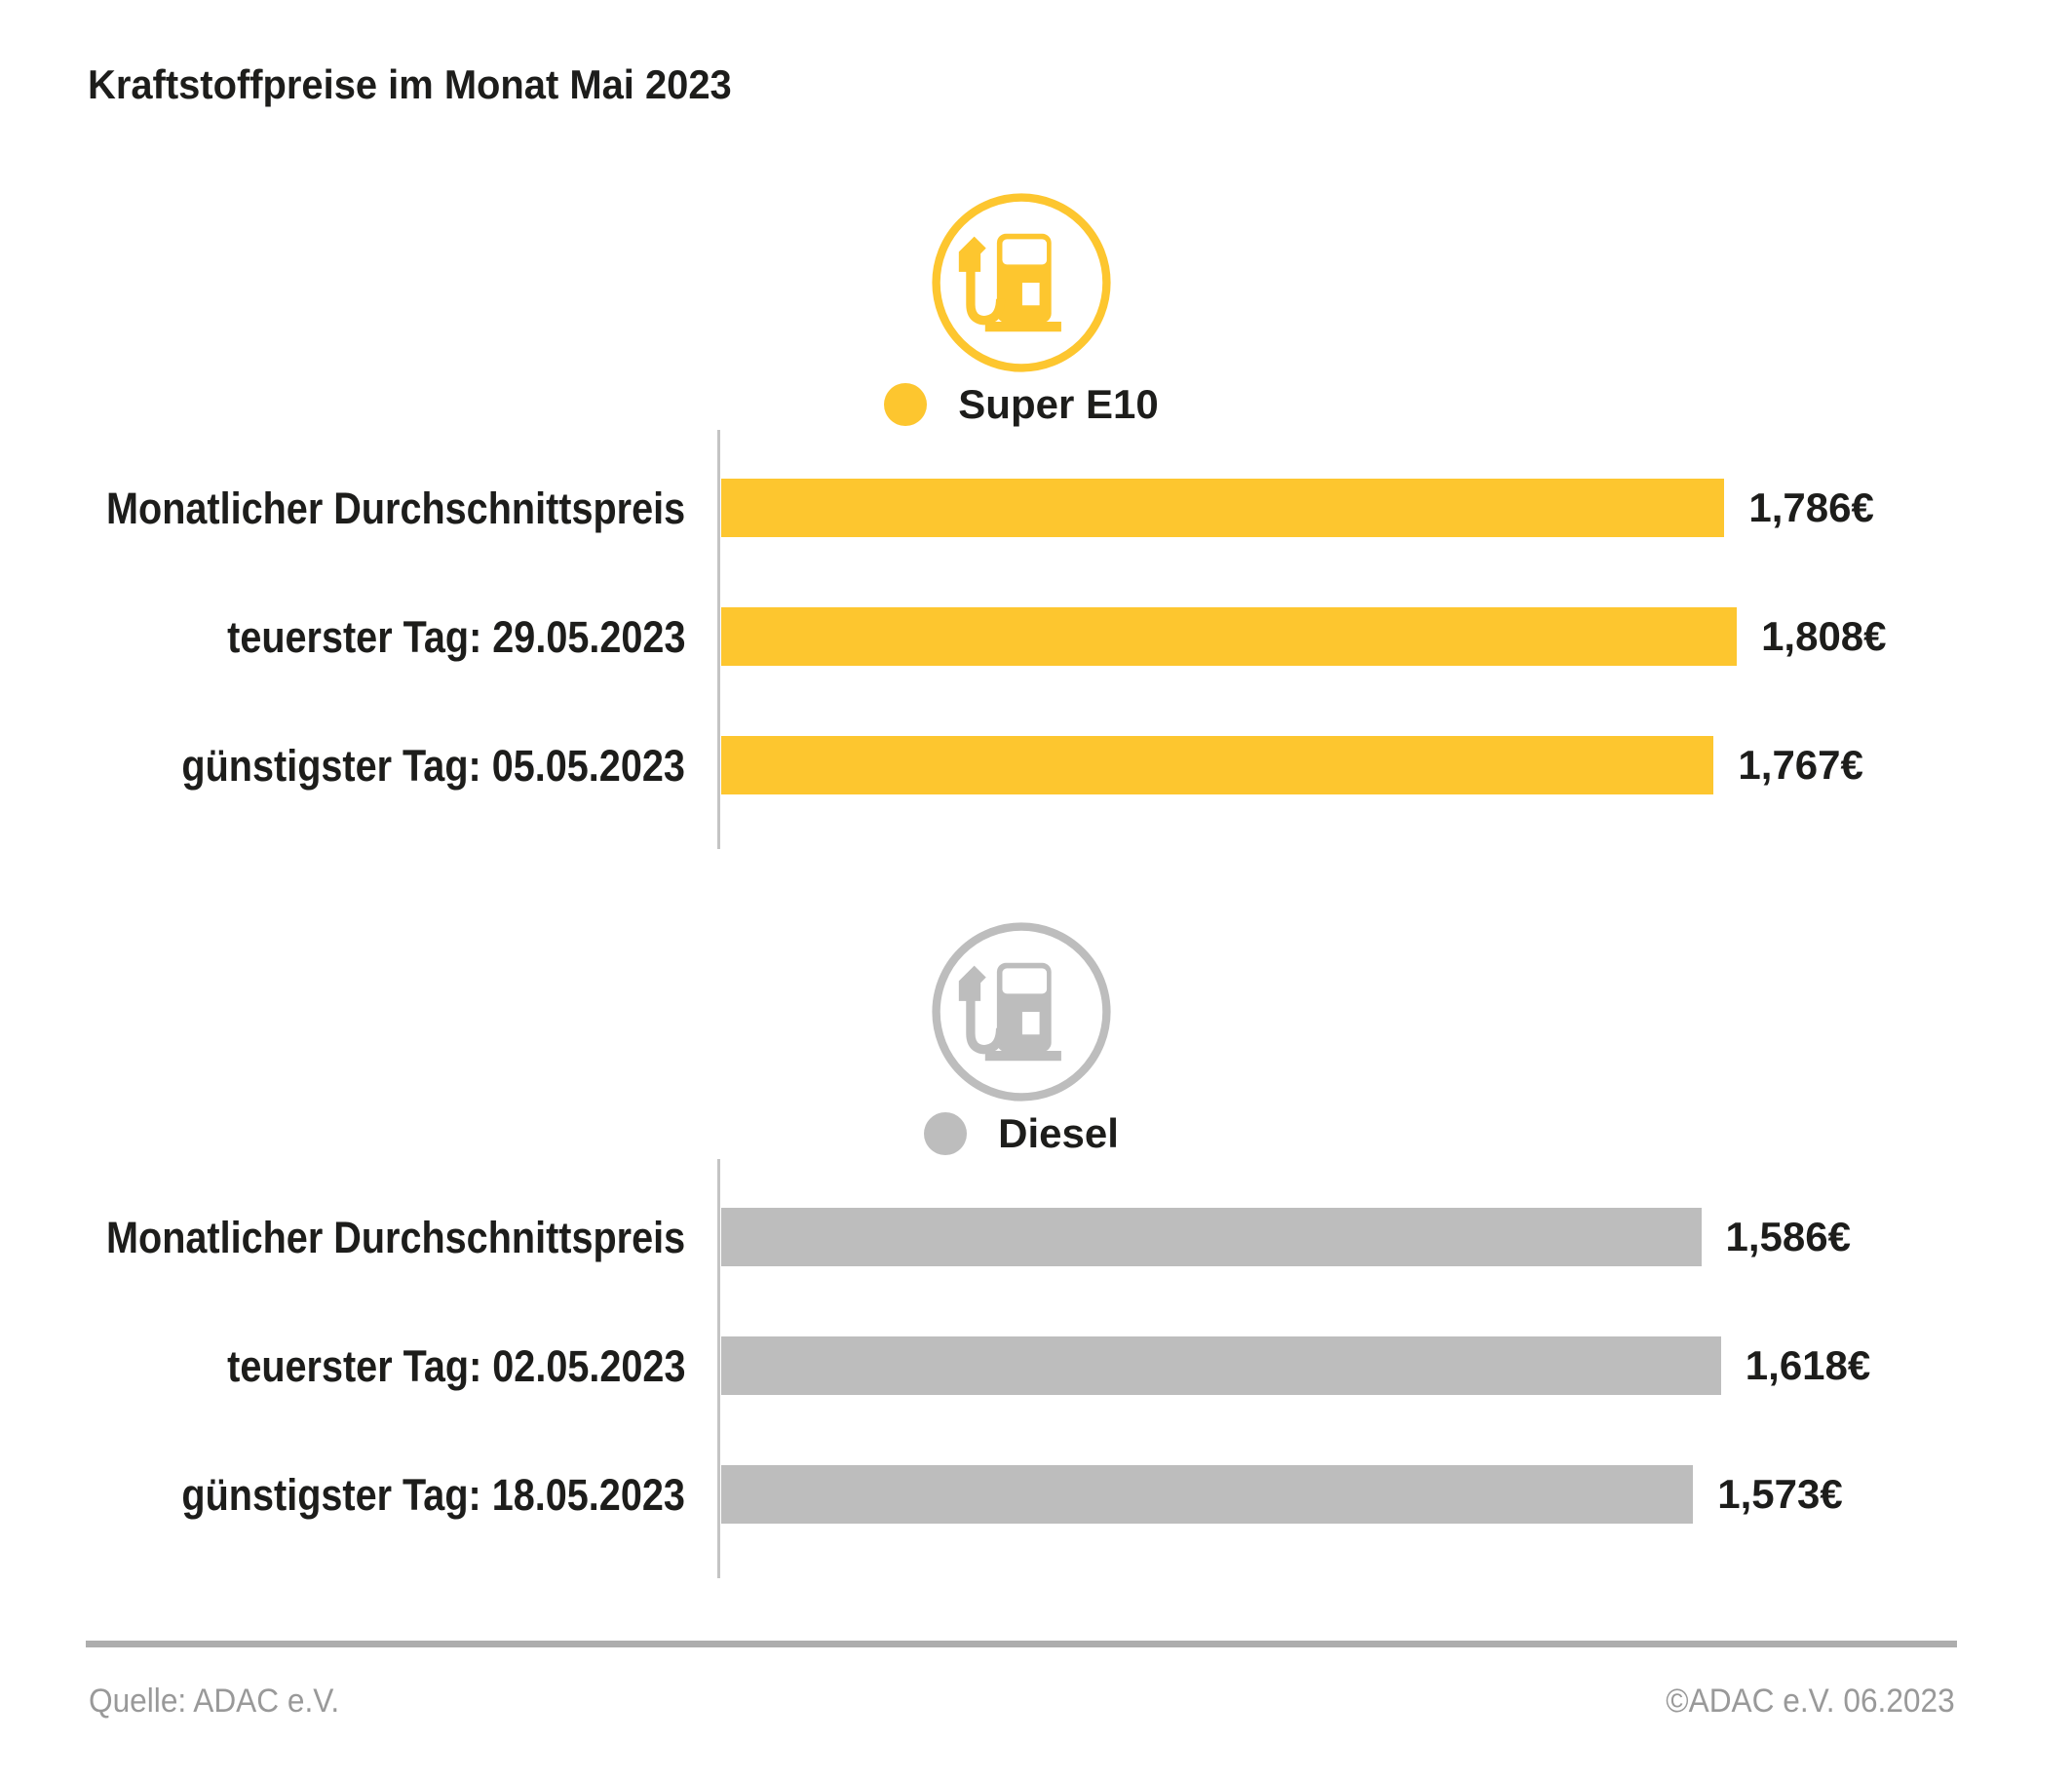 Image resolution: width=2072 pixels, height=1780 pixels. Describe the element at coordinates (224, 1701) in the screenshot. I see `source-text: Quelle: ADAC e.V.` at that location.